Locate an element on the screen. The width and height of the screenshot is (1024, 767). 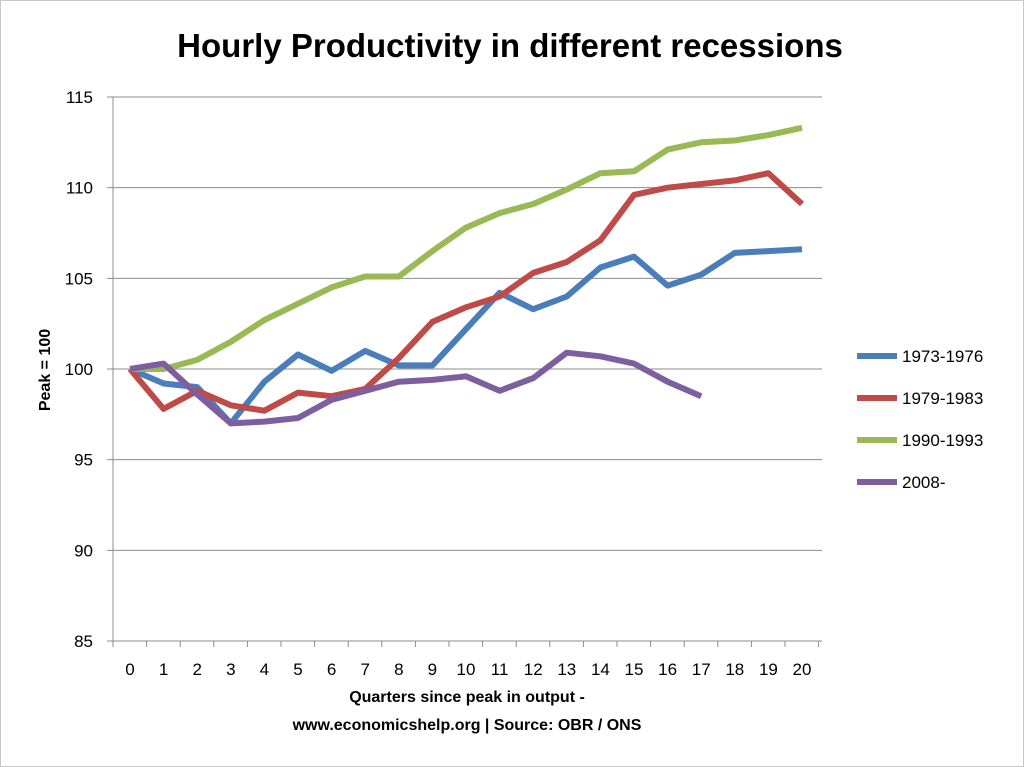
series-line-2008- is located at coordinates (416, 388).